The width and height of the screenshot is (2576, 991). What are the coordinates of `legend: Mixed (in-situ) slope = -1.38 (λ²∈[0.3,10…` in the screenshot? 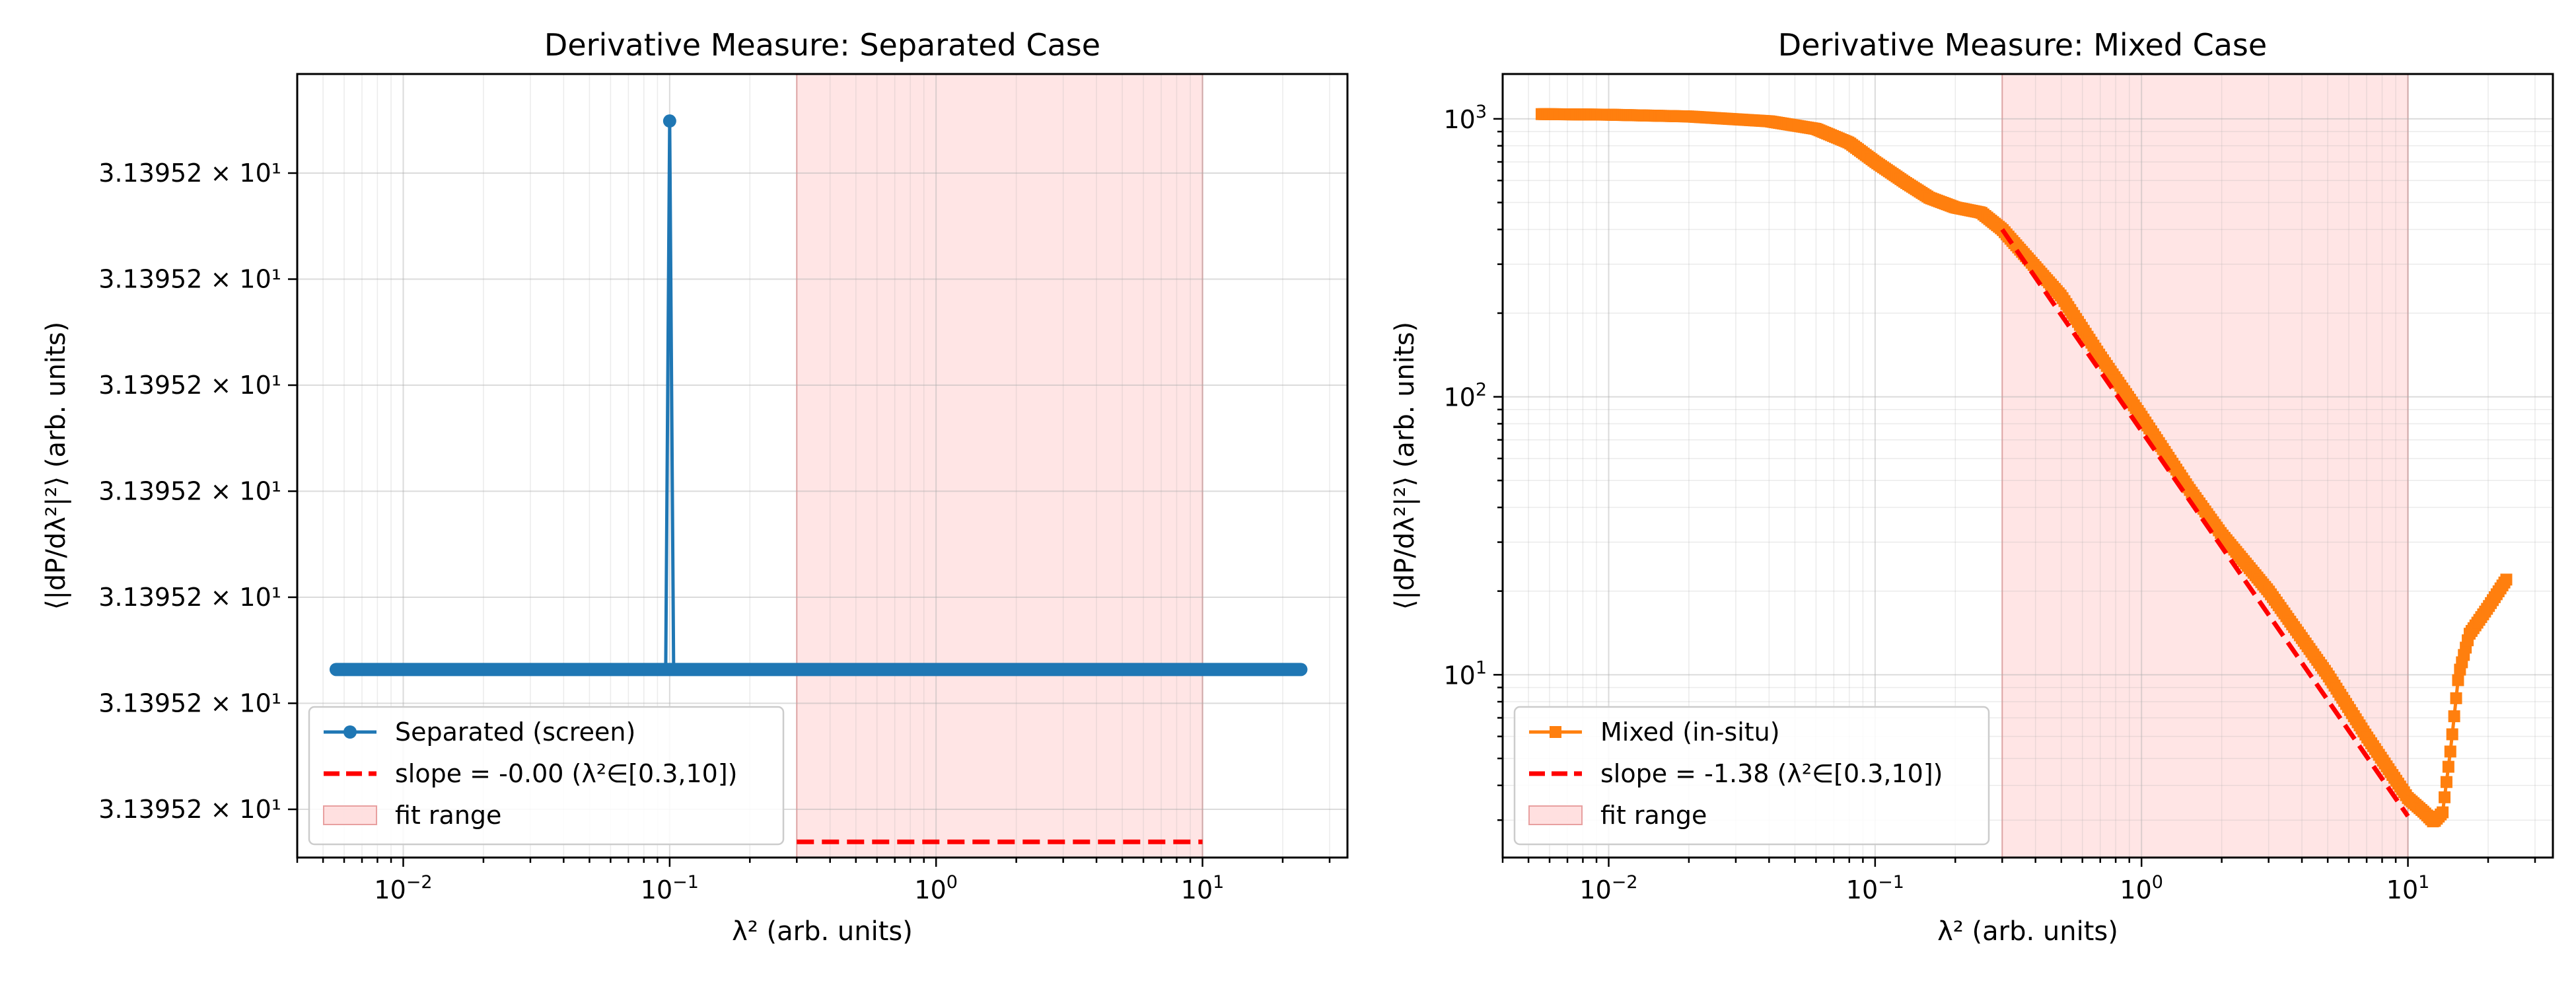 It's located at (1751, 776).